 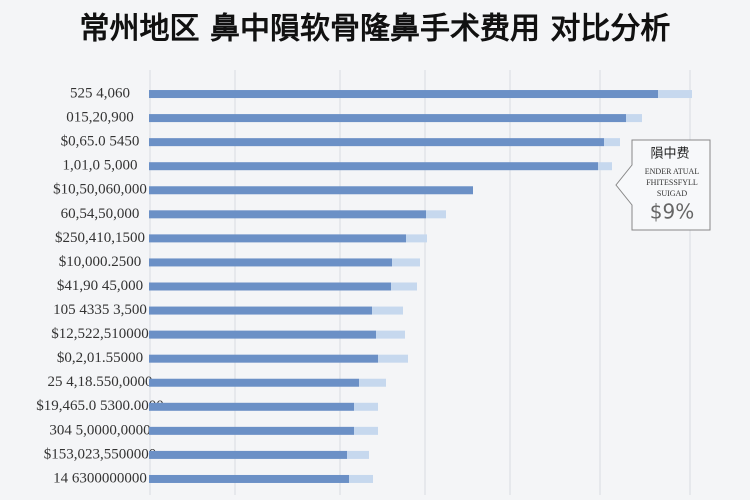 I want to click on annotation-line: SUIGAD, so click(x=672, y=193).